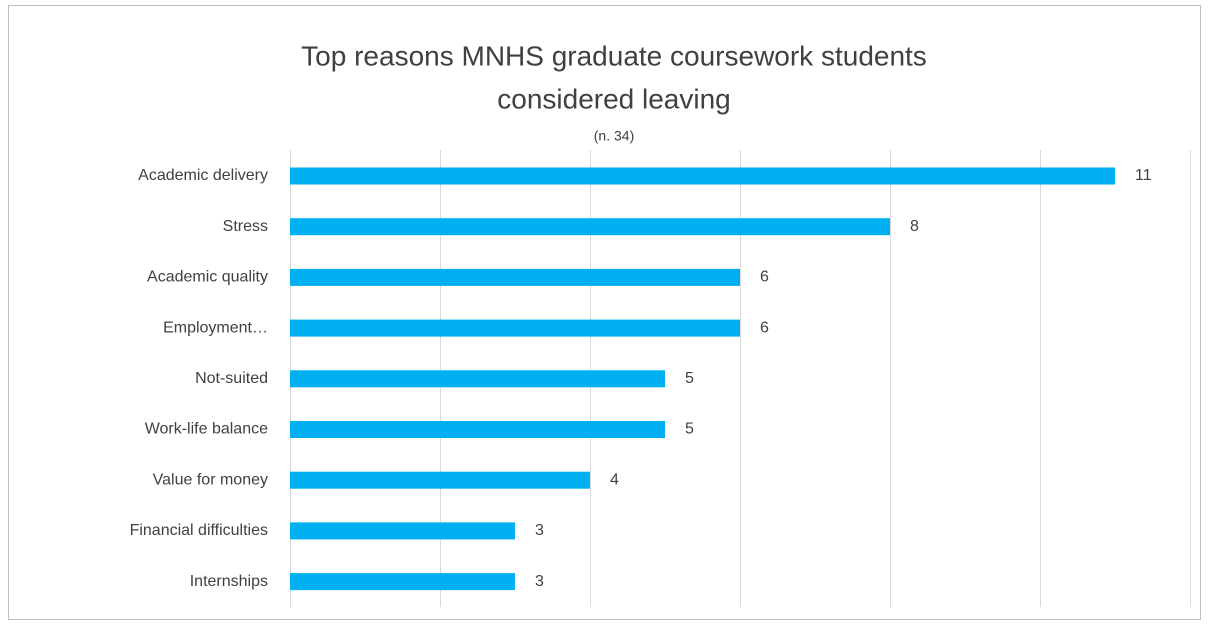 This screenshot has height=625, width=1209. What do you see at coordinates (229, 581) in the screenshot?
I see `y-tick-label: Internships` at bounding box center [229, 581].